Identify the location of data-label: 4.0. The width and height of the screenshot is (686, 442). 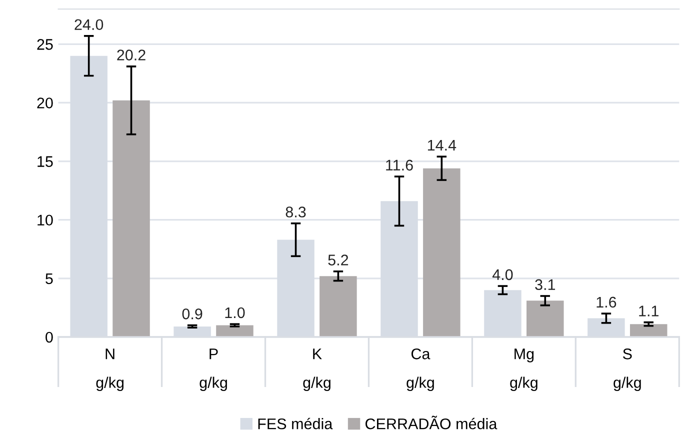
(502, 274).